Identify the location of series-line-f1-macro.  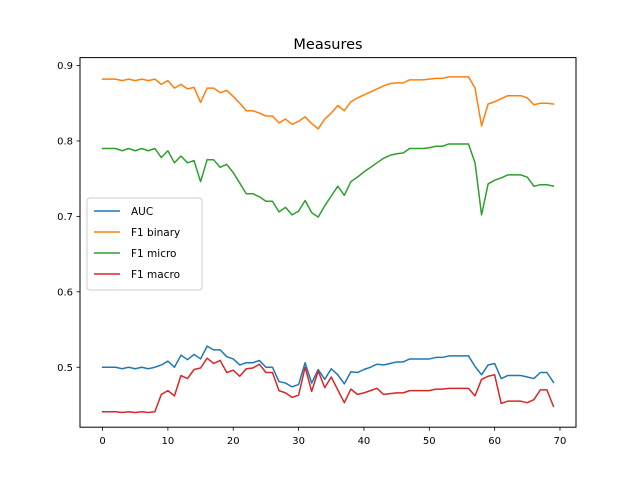
(328, 385).